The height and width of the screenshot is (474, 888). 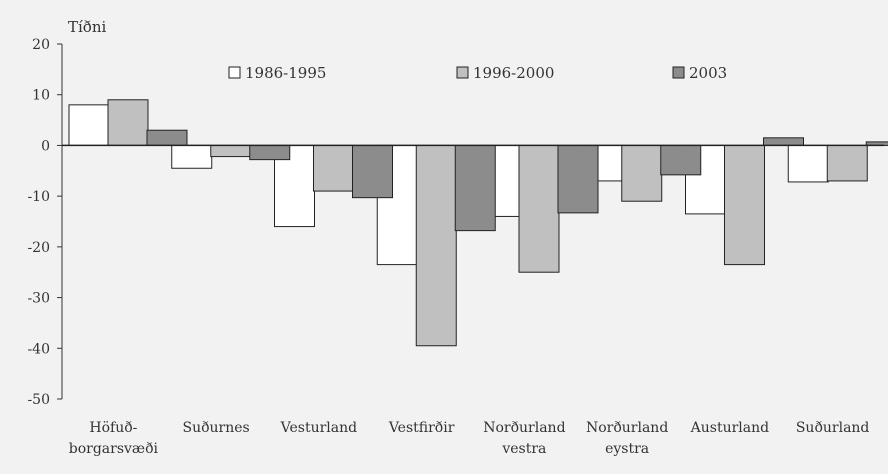 What do you see at coordinates (38, 197) in the screenshot?
I see `y-tick-label: -10` at bounding box center [38, 197].